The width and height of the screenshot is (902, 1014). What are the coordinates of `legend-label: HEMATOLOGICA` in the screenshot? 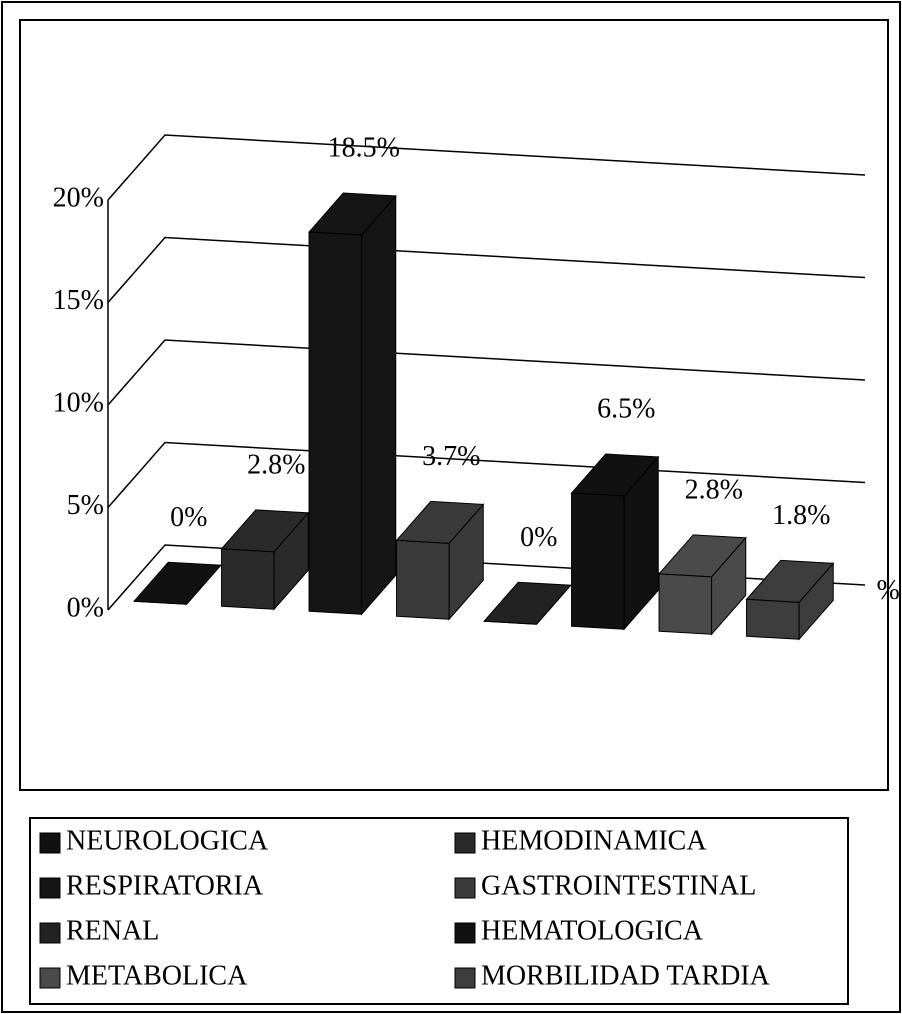 It's located at (592, 930).